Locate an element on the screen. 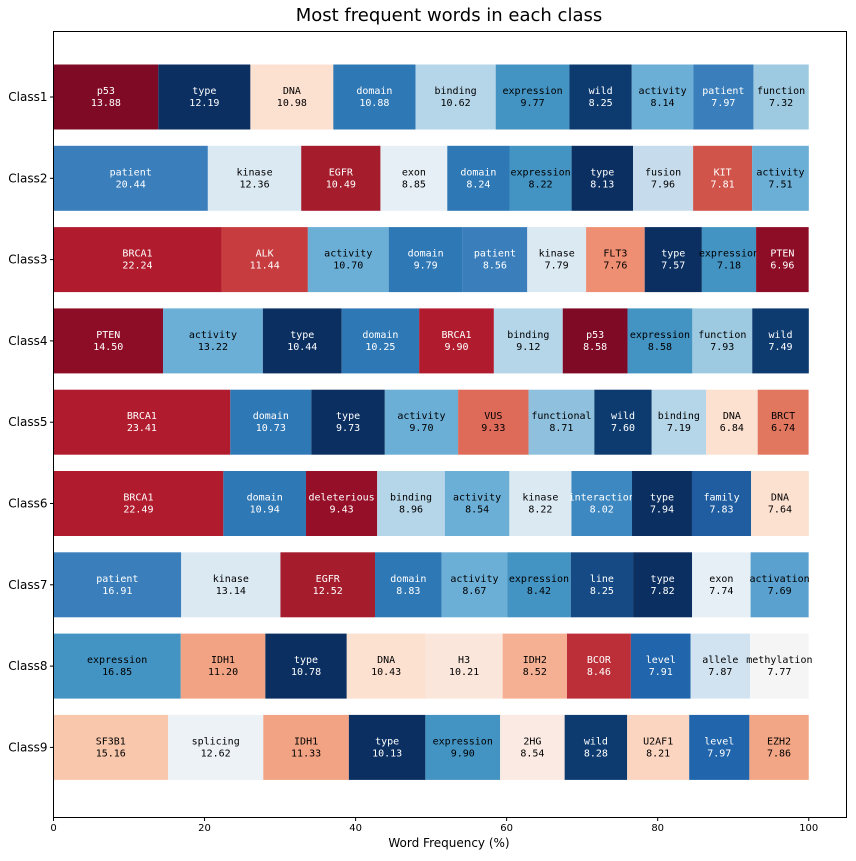  segment-value-label: 7.81 is located at coordinates (723, 184).